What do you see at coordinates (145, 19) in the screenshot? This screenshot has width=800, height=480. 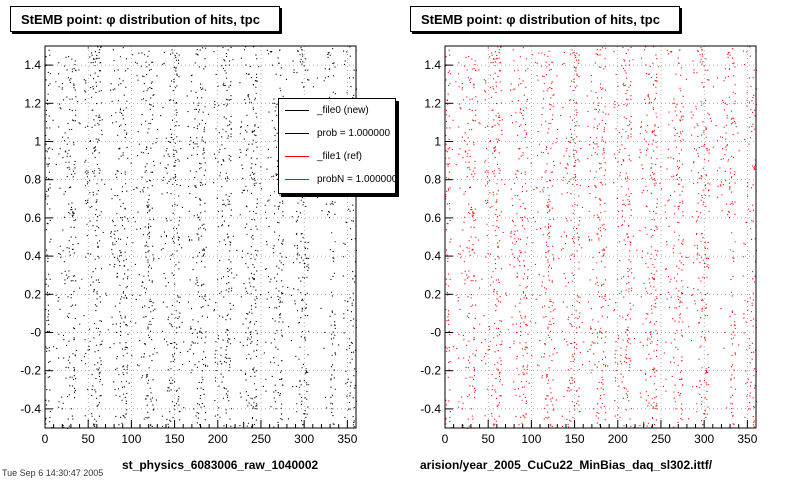 I see `left-plot-title: StEMB point: φ distribution of hits, tpc` at bounding box center [145, 19].